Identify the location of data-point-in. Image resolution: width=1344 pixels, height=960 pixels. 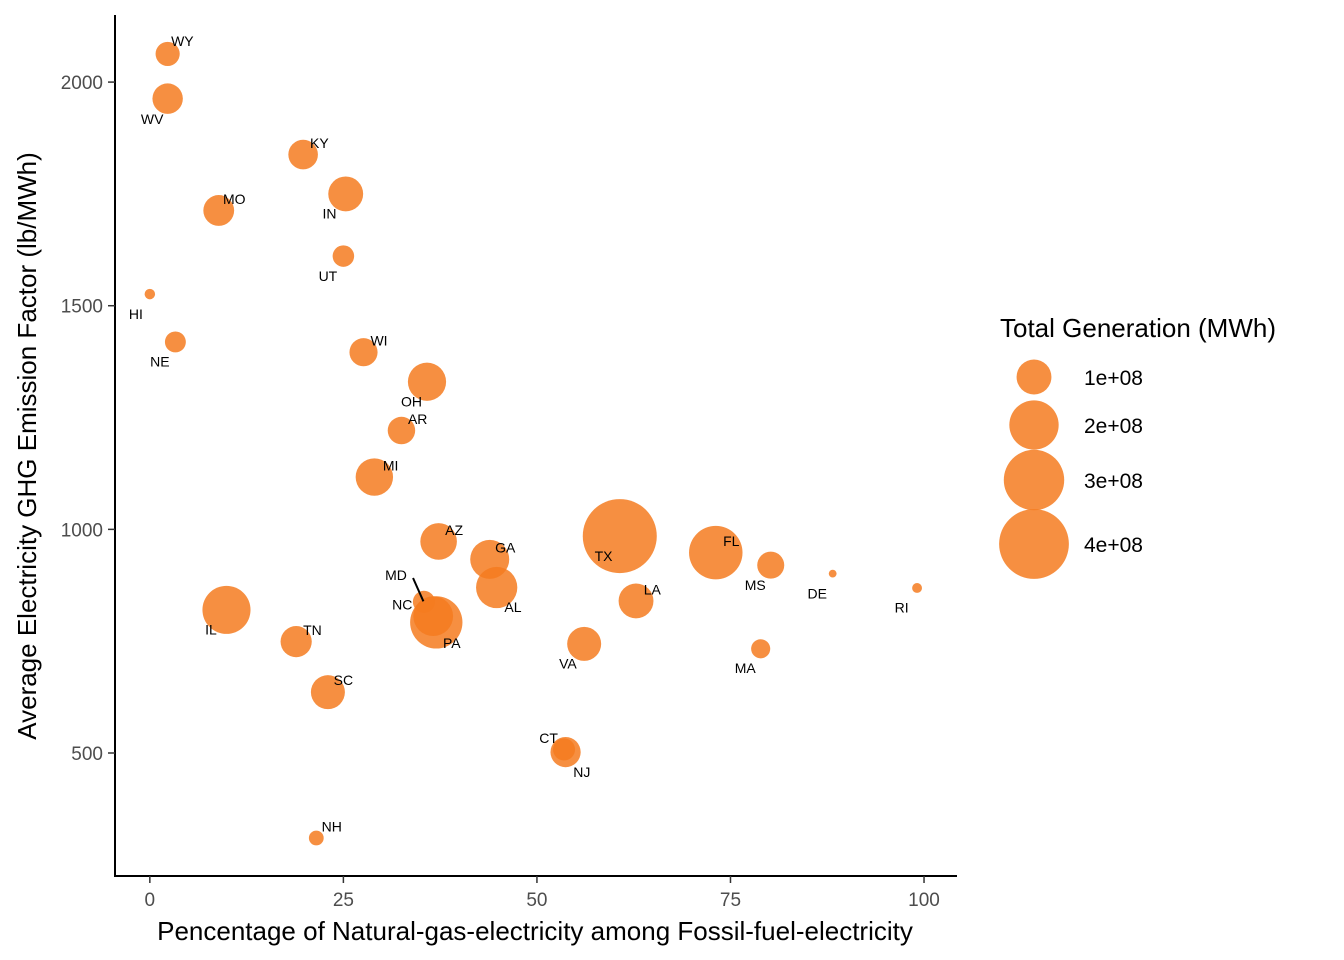
(346, 194).